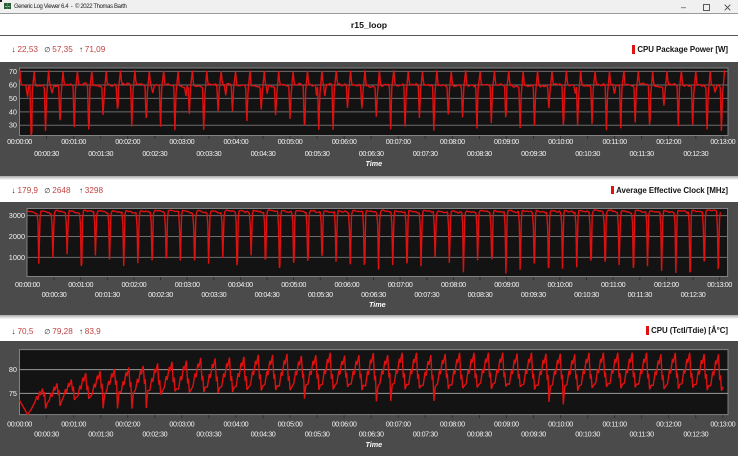 The height and width of the screenshot is (456, 738). I want to click on svg-text: 3000, so click(17, 215).